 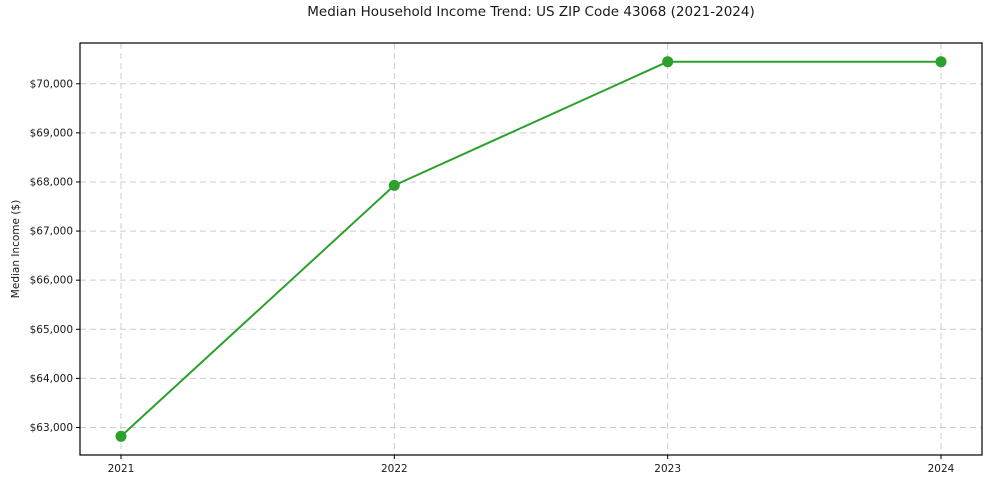 What do you see at coordinates (941, 62) in the screenshot?
I see `data-point-2024` at bounding box center [941, 62].